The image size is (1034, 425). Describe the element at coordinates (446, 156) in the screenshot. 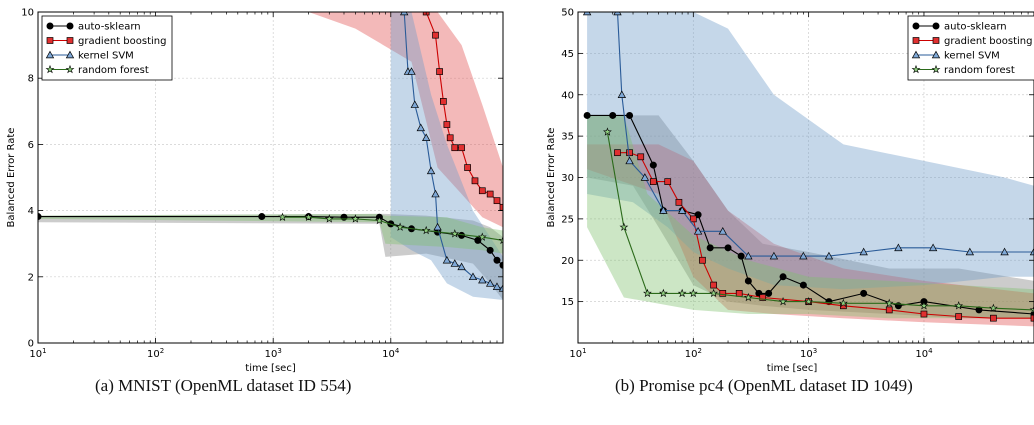

I see `kernel-svm-band` at that location.